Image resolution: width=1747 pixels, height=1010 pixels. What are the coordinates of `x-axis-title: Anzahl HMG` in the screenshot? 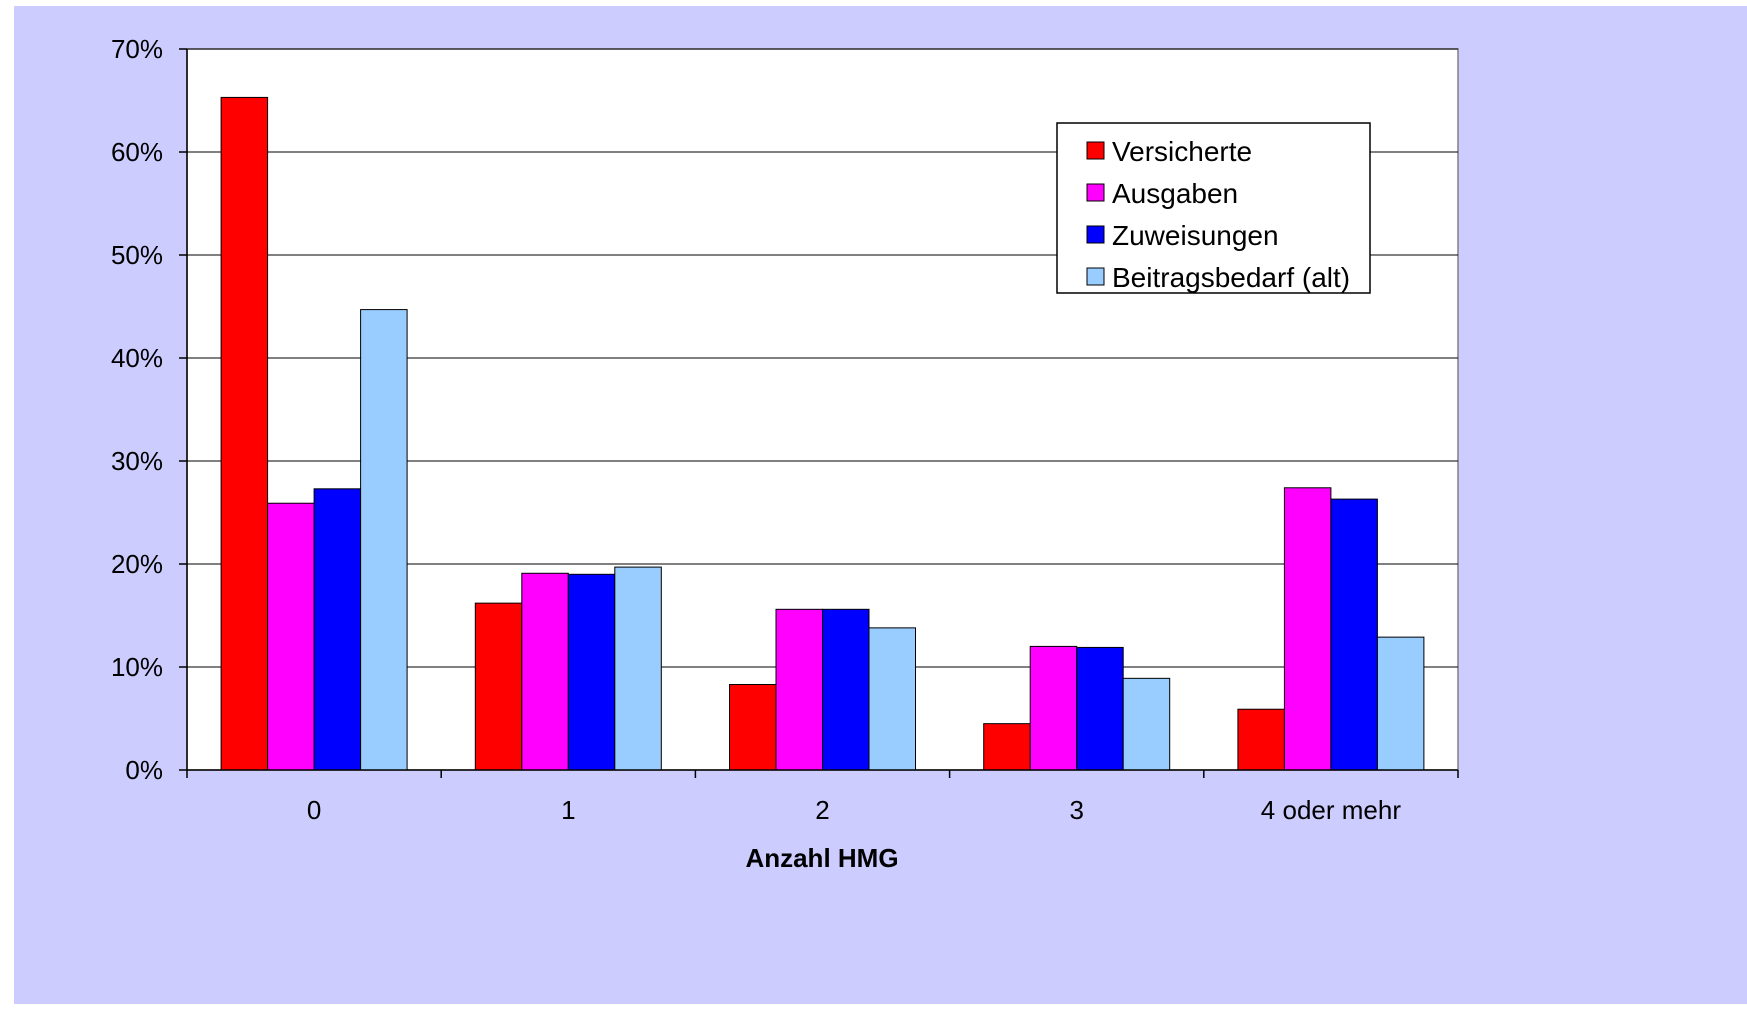 It's located at (821, 858).